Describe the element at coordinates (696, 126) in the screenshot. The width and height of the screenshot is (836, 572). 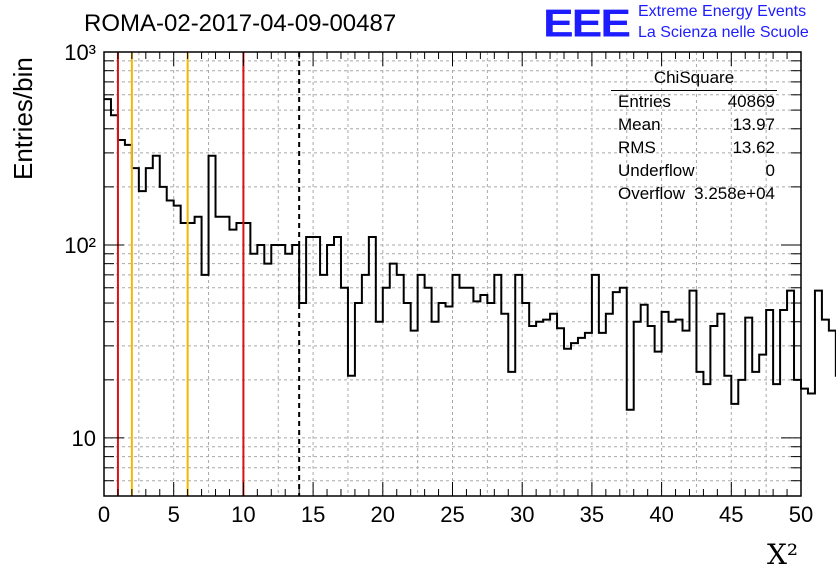
I see `stats-row-mean: Mean 13.97` at that location.